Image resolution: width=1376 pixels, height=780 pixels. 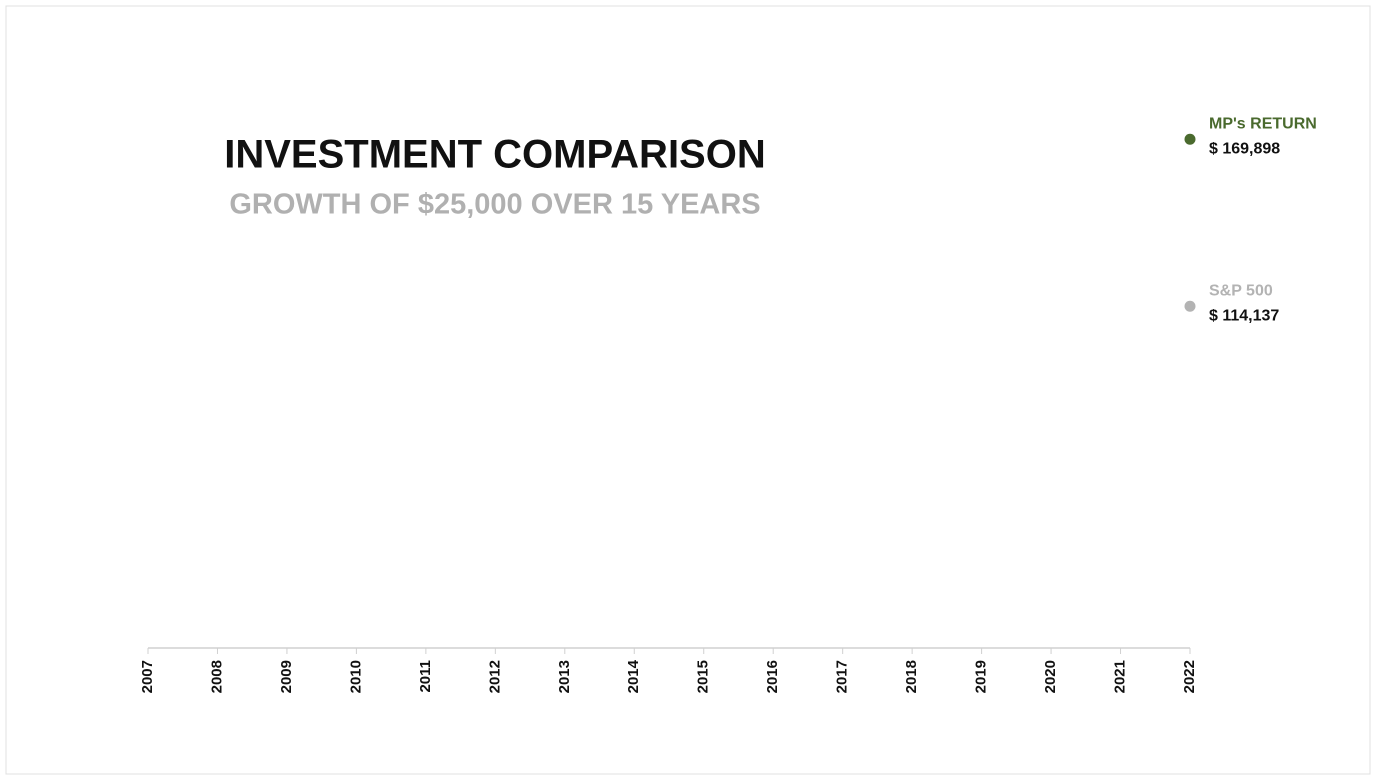 What do you see at coordinates (633, 676) in the screenshot?
I see `x-tick-label: 2014` at bounding box center [633, 676].